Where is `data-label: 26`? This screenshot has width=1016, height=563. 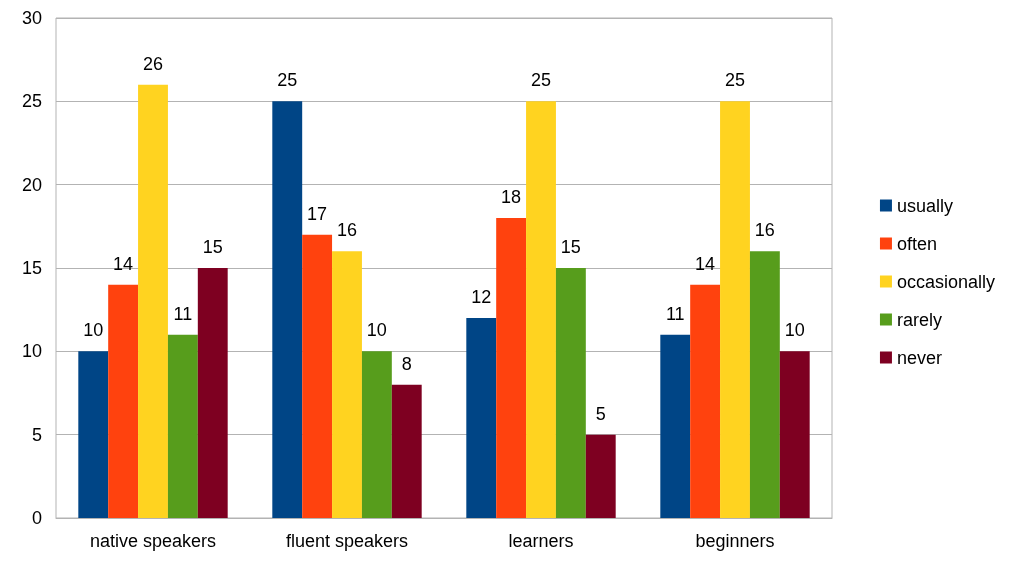 data-label: 26 is located at coordinates (153, 63).